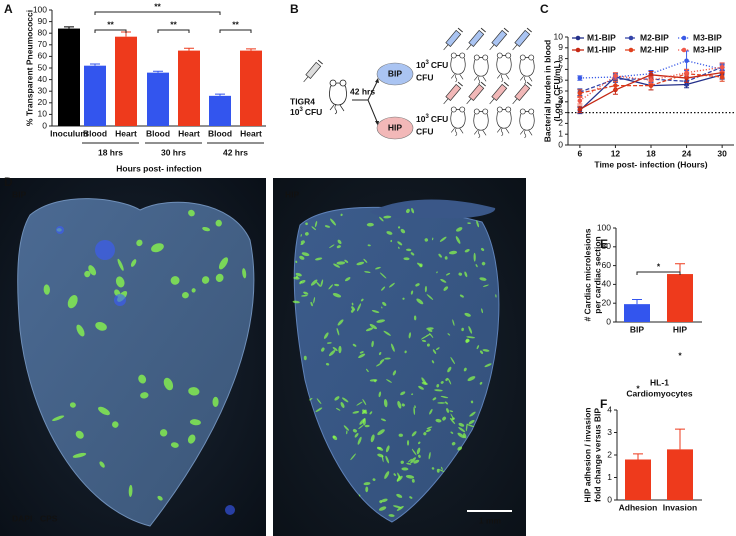  I want to click on y-axis-label: HIP adhesion / invasion, so click(587, 454).